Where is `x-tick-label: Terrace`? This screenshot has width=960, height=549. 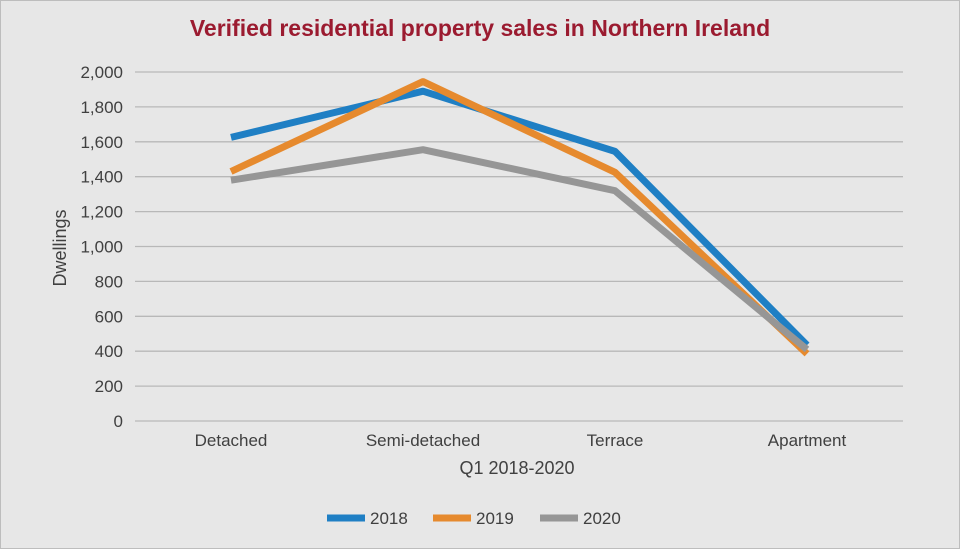 x-tick-label: Terrace is located at coordinates (615, 440).